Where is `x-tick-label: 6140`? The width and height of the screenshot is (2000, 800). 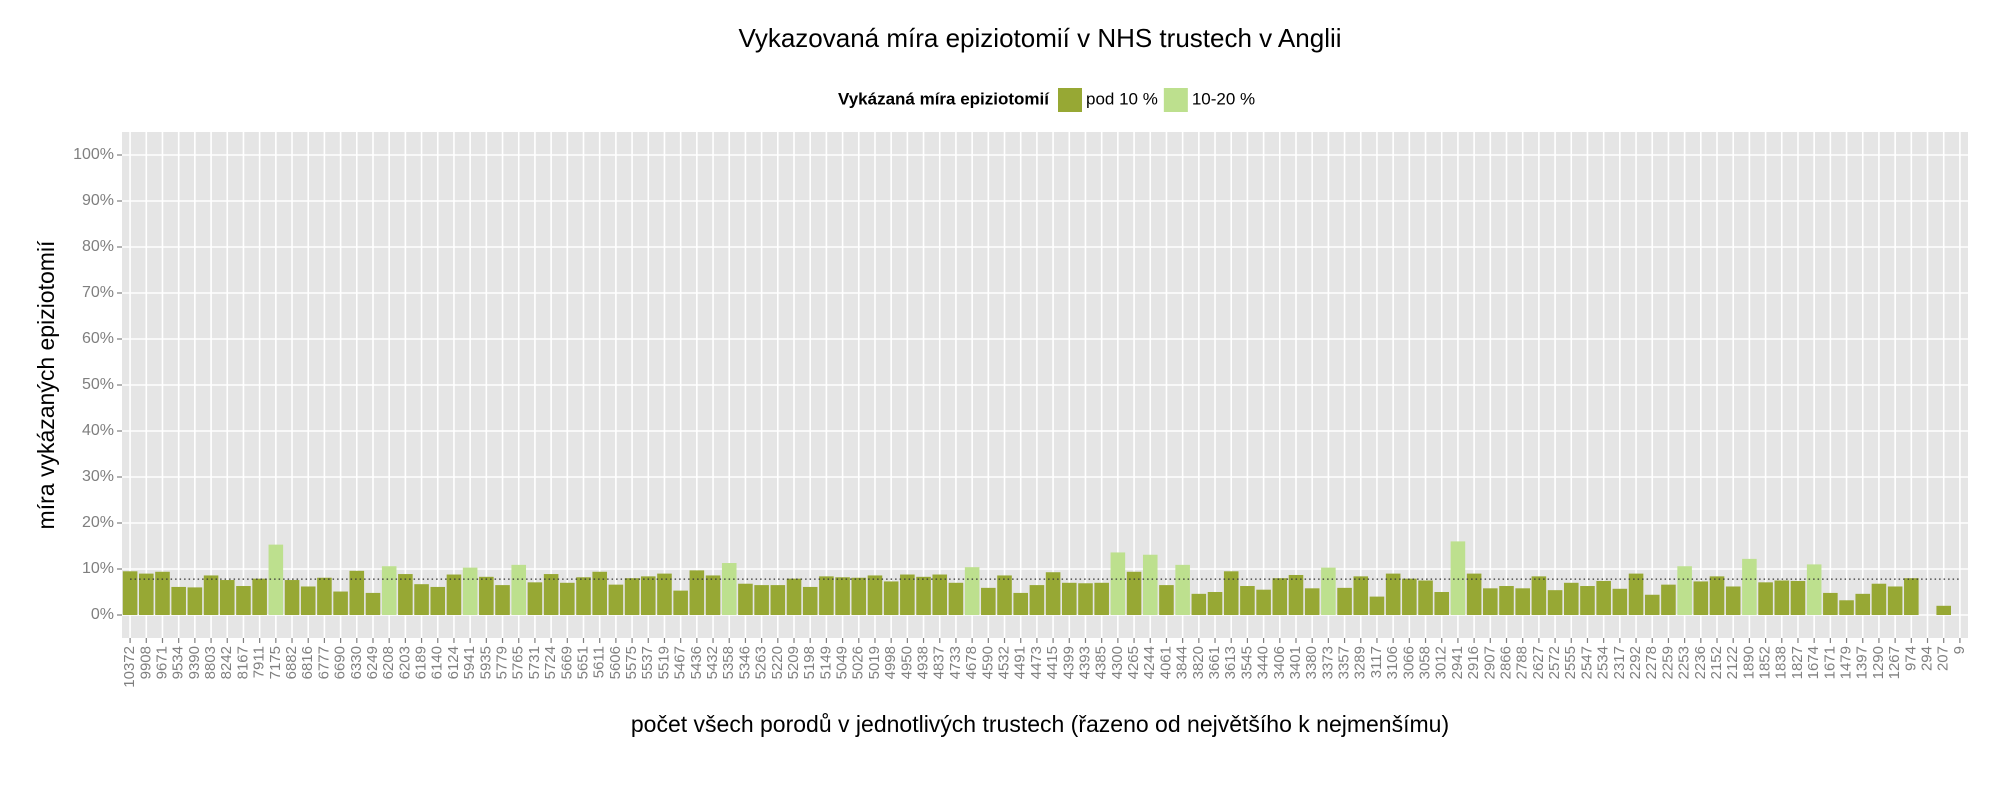
x-tick-label: 6140 is located at coordinates (437, 662).